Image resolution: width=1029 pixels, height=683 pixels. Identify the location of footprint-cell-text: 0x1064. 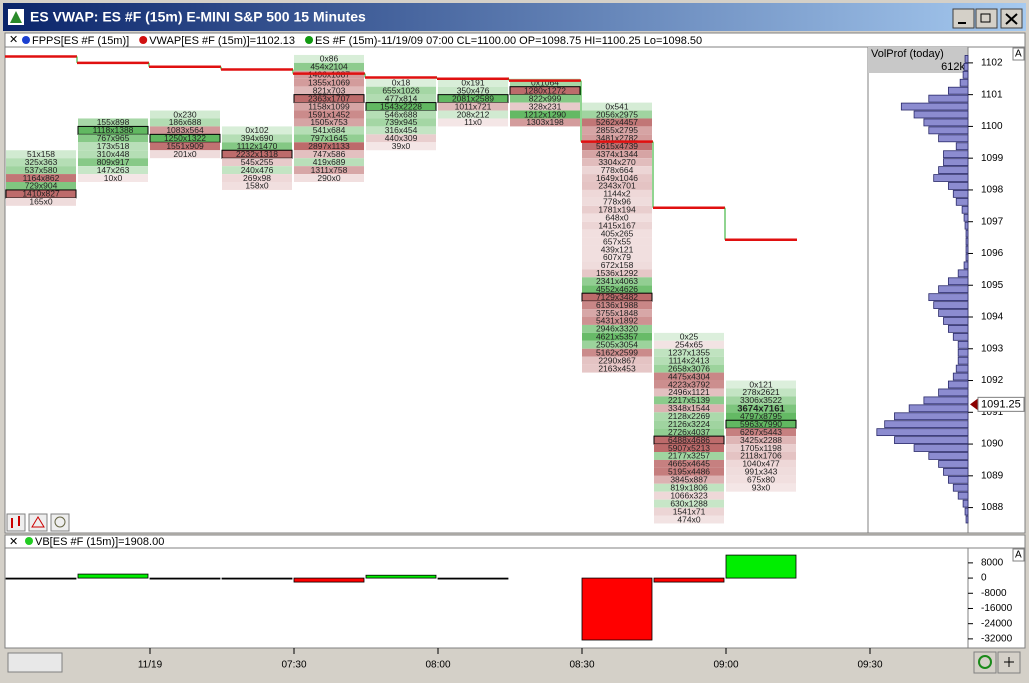
(545, 82).